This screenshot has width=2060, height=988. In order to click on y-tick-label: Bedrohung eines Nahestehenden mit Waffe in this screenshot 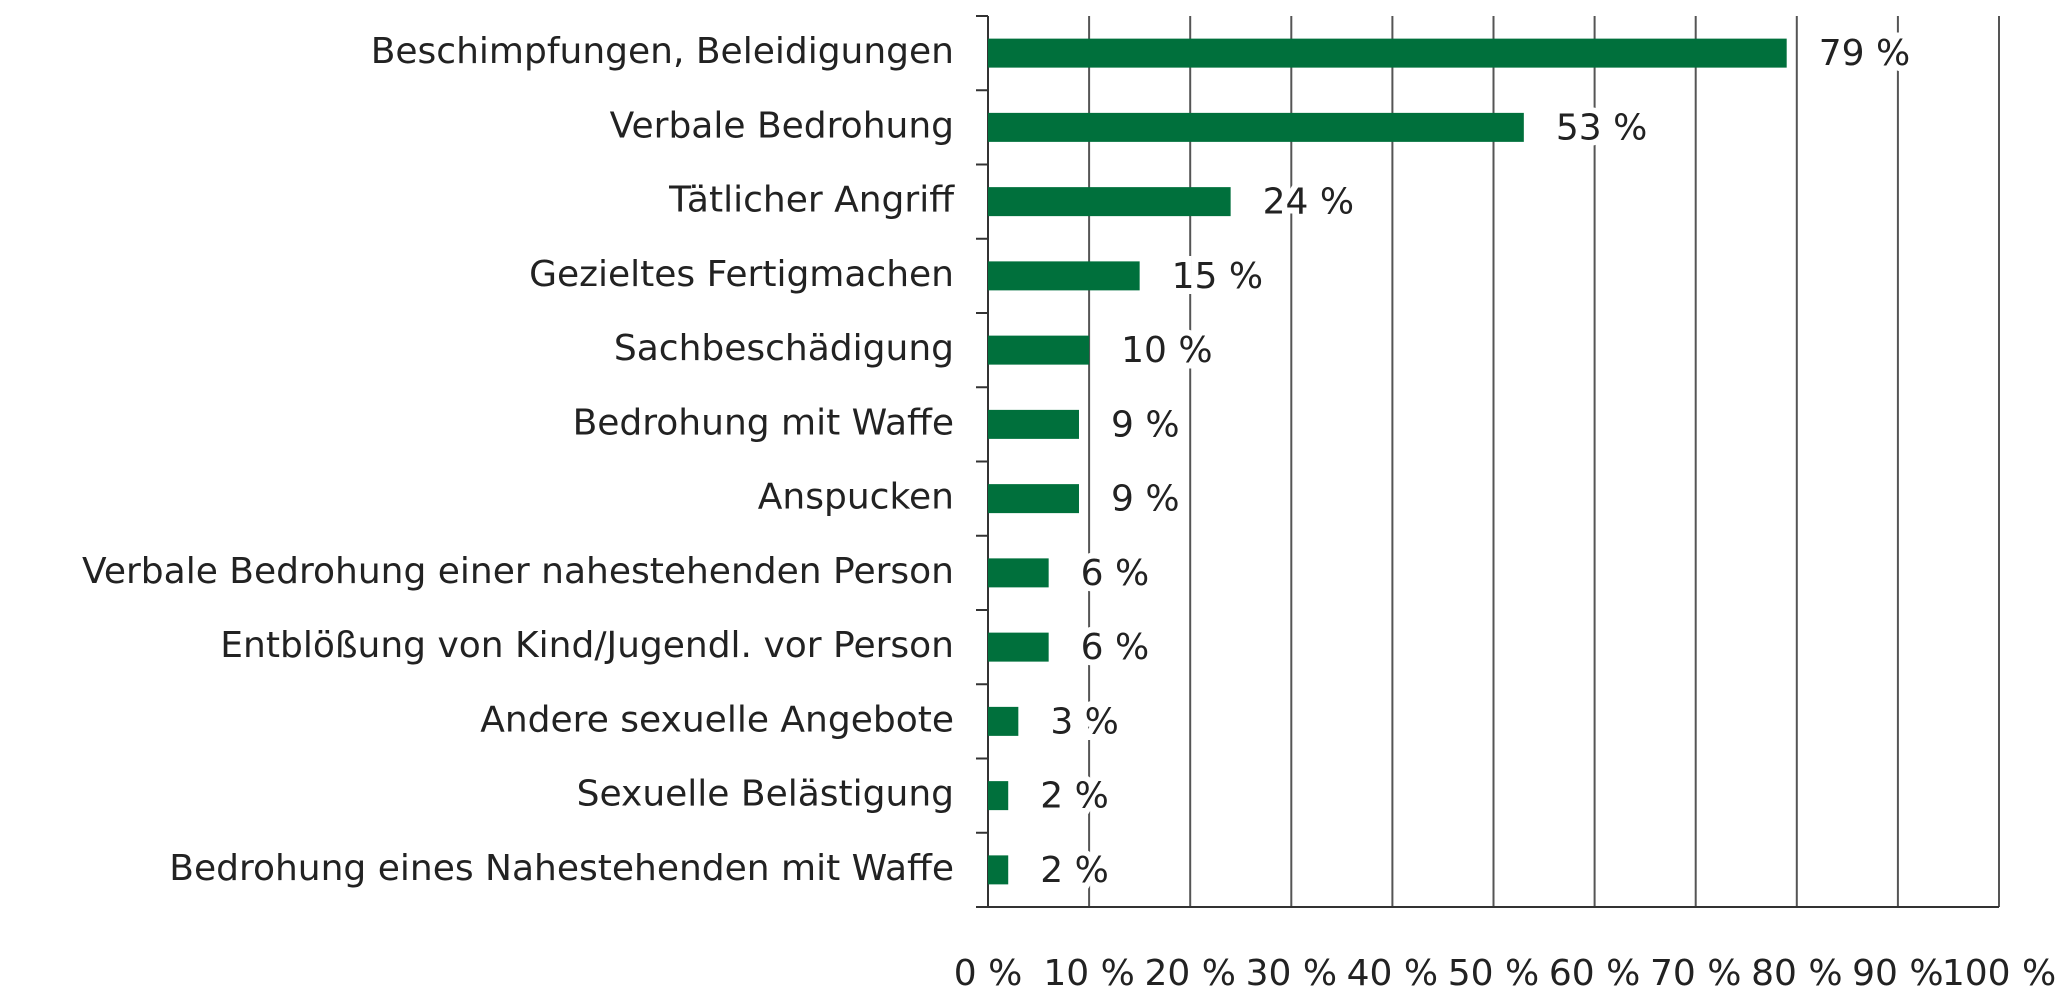, I will do `click(561, 868)`.